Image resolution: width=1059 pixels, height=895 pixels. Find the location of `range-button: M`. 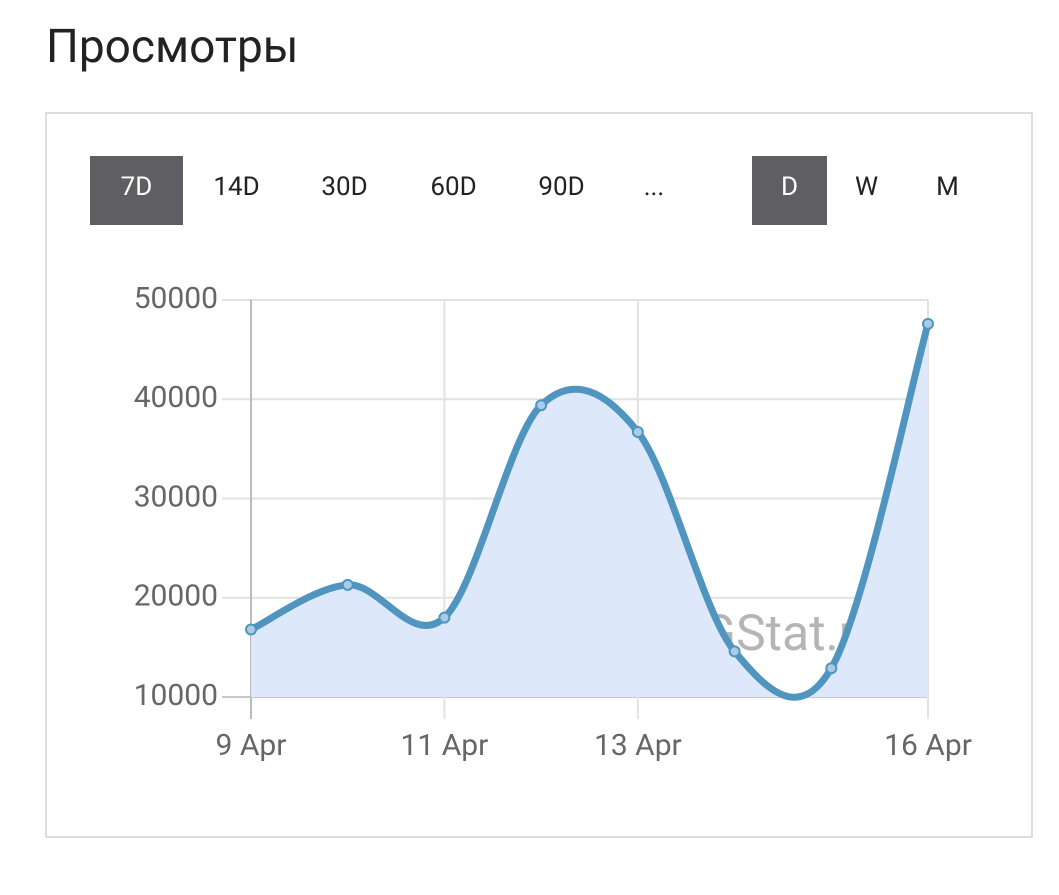

range-button: M is located at coordinates (947, 187).